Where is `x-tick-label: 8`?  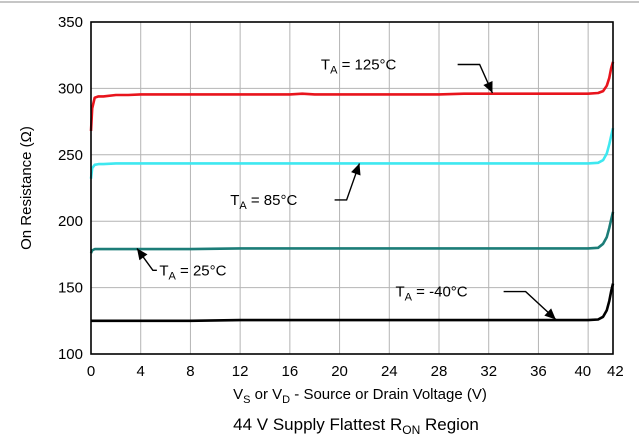
x-tick-label: 8 is located at coordinates (190, 371).